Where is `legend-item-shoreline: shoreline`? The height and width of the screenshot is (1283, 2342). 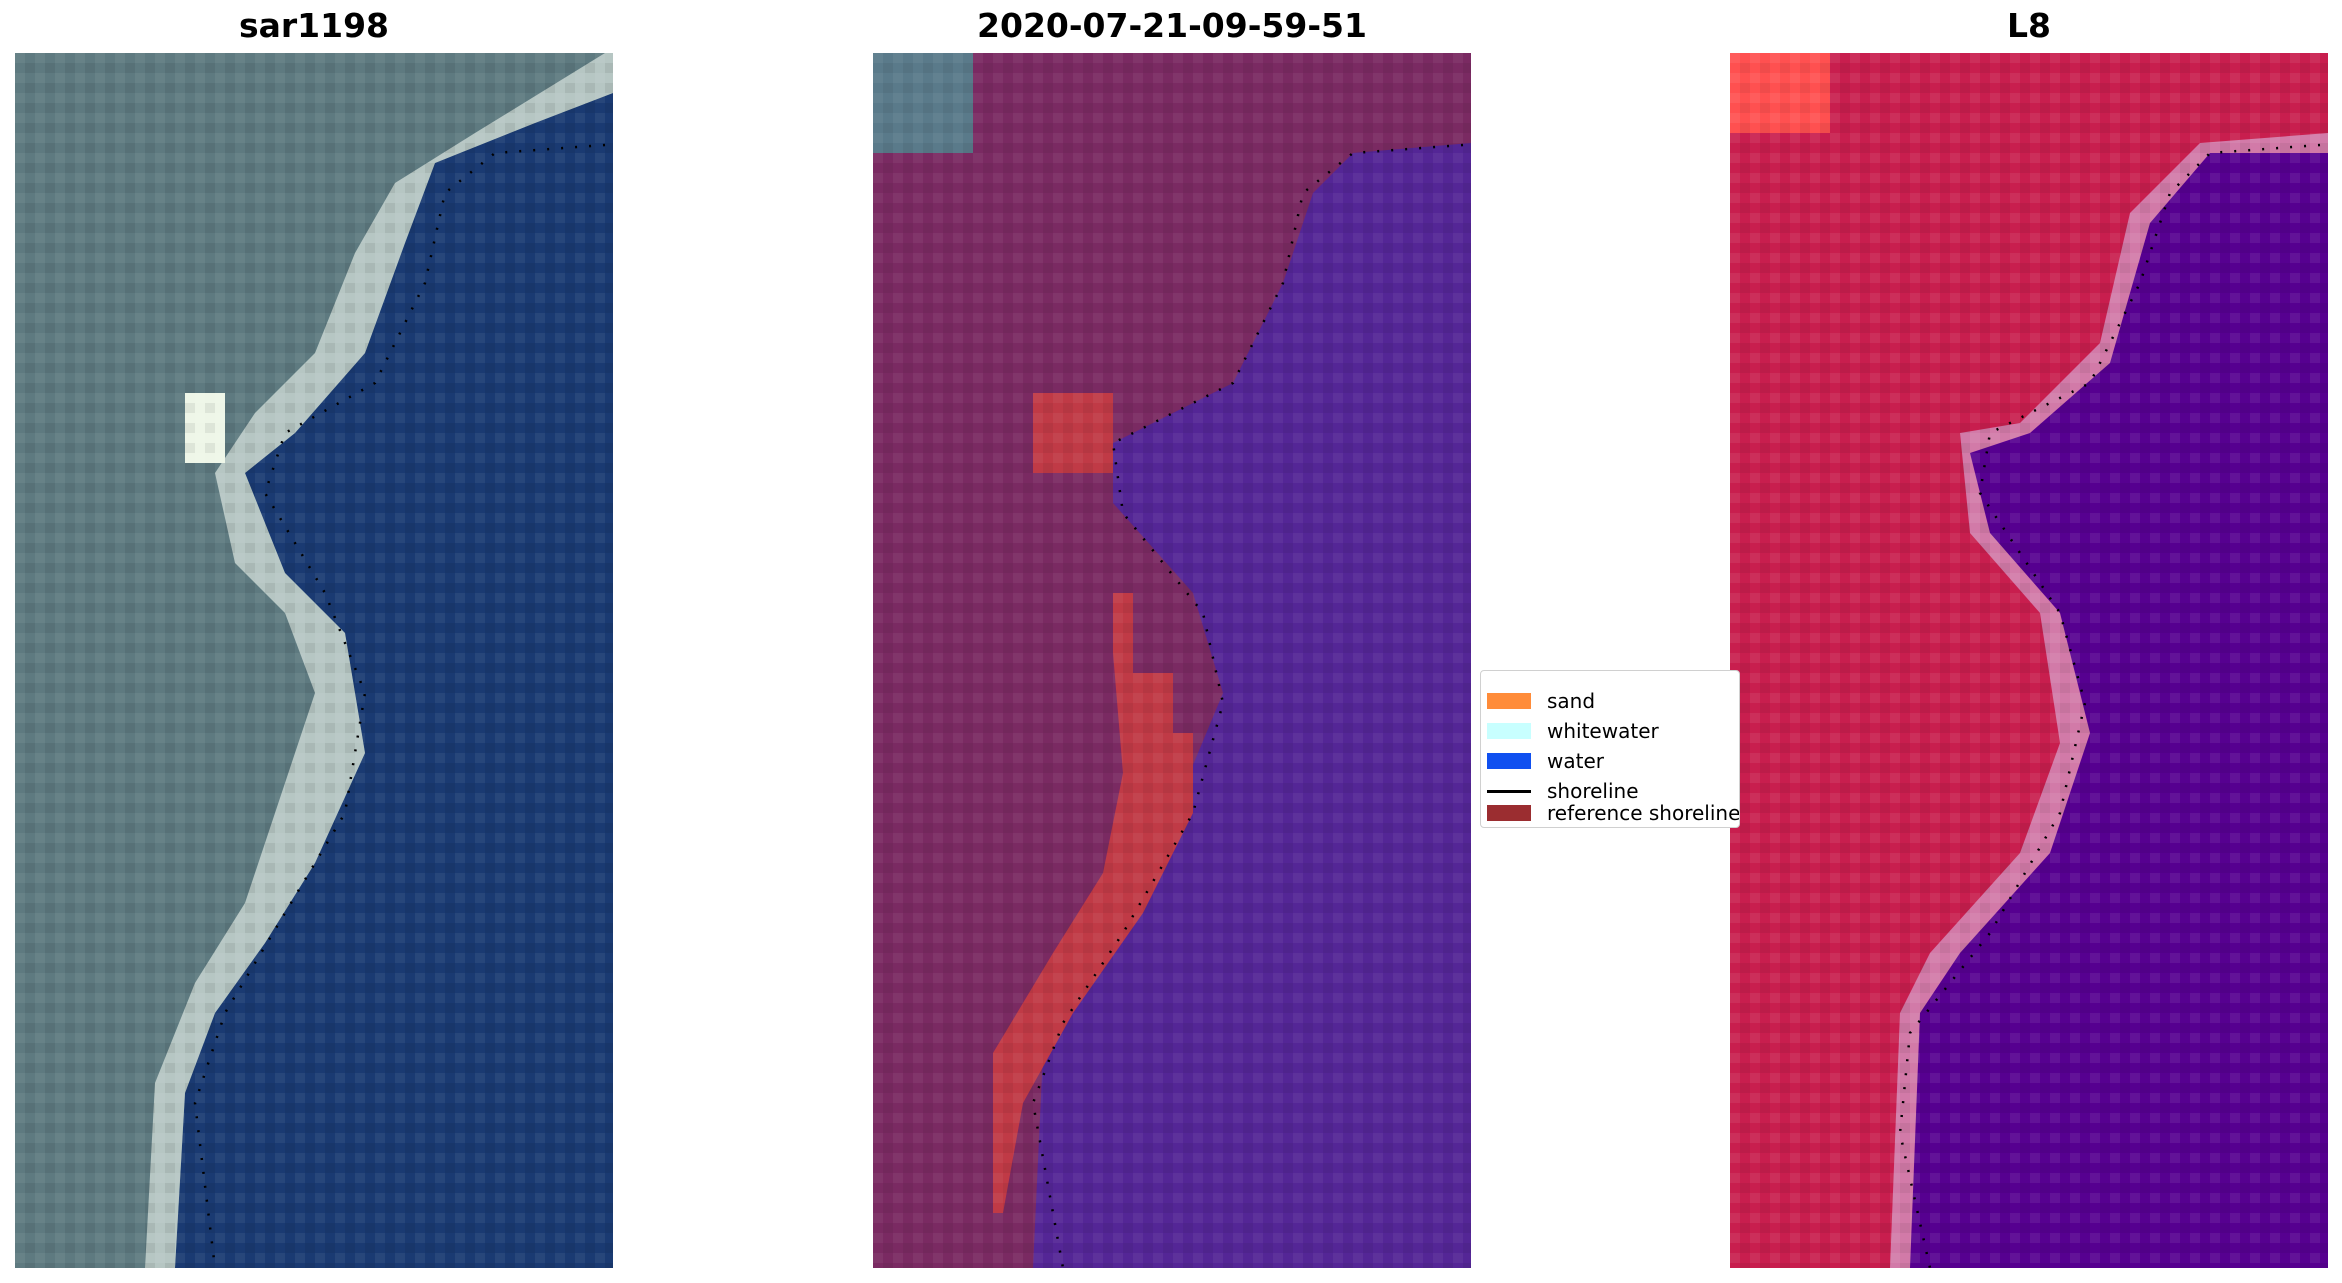 legend-item-shoreline: shoreline is located at coordinates (1563, 791).